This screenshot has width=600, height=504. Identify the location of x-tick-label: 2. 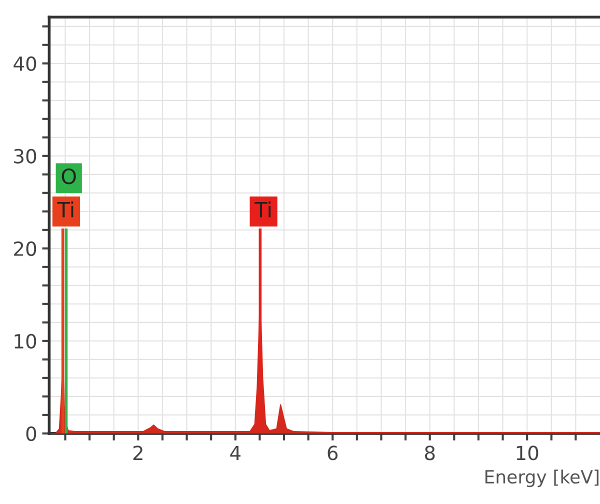
(137, 453).